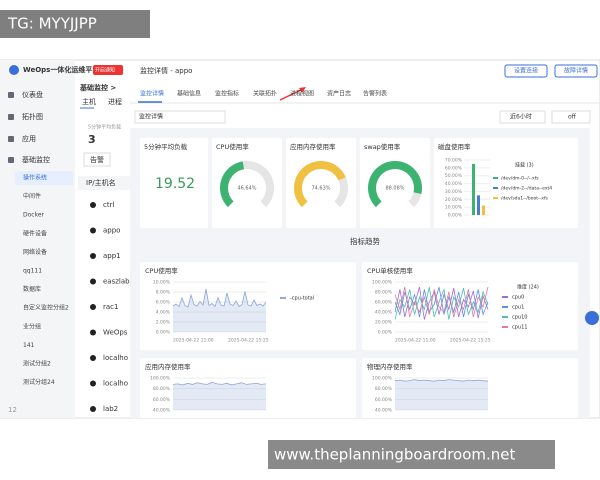 This screenshot has width=600, height=480. I want to click on tab: 进程视图, so click(302, 94).